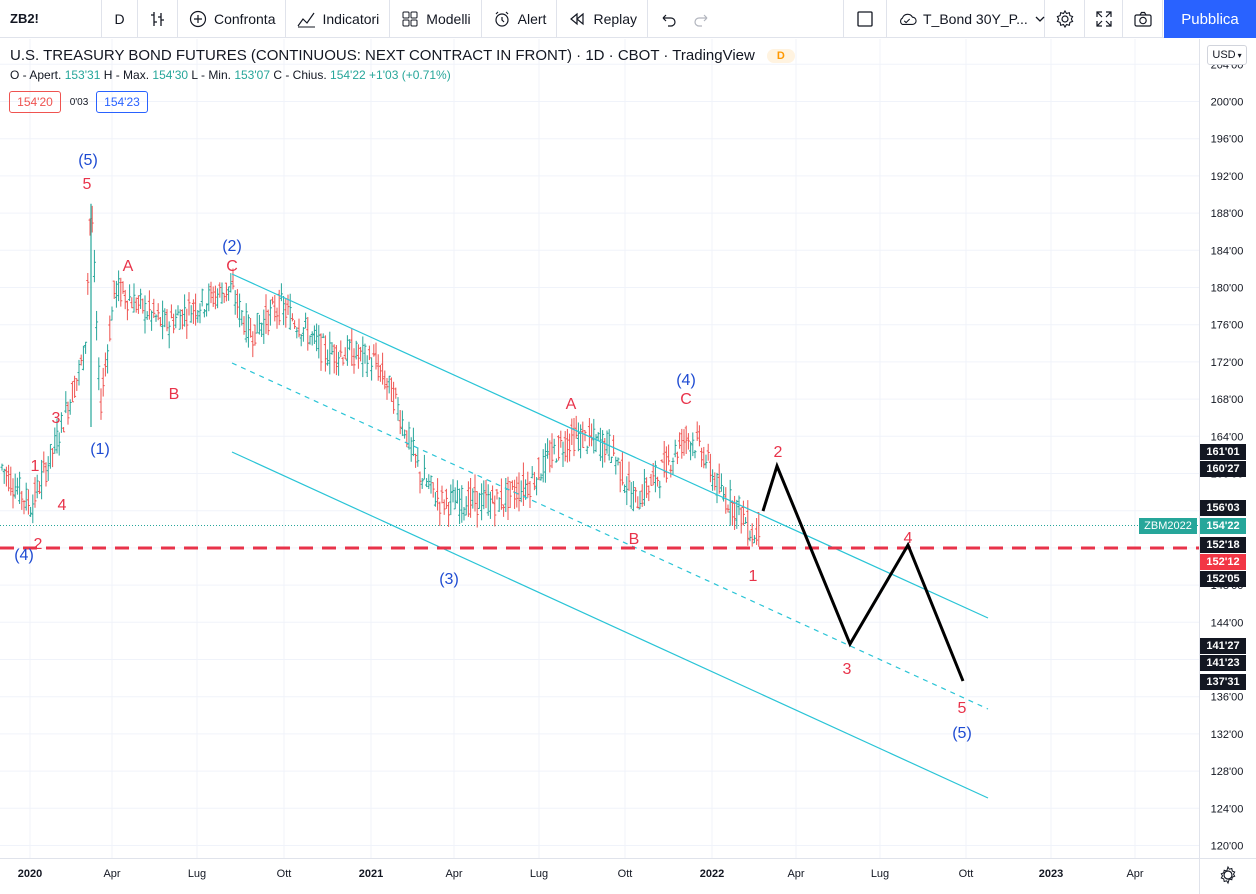  I want to click on fullscreen-select-button, so click(865, 19).